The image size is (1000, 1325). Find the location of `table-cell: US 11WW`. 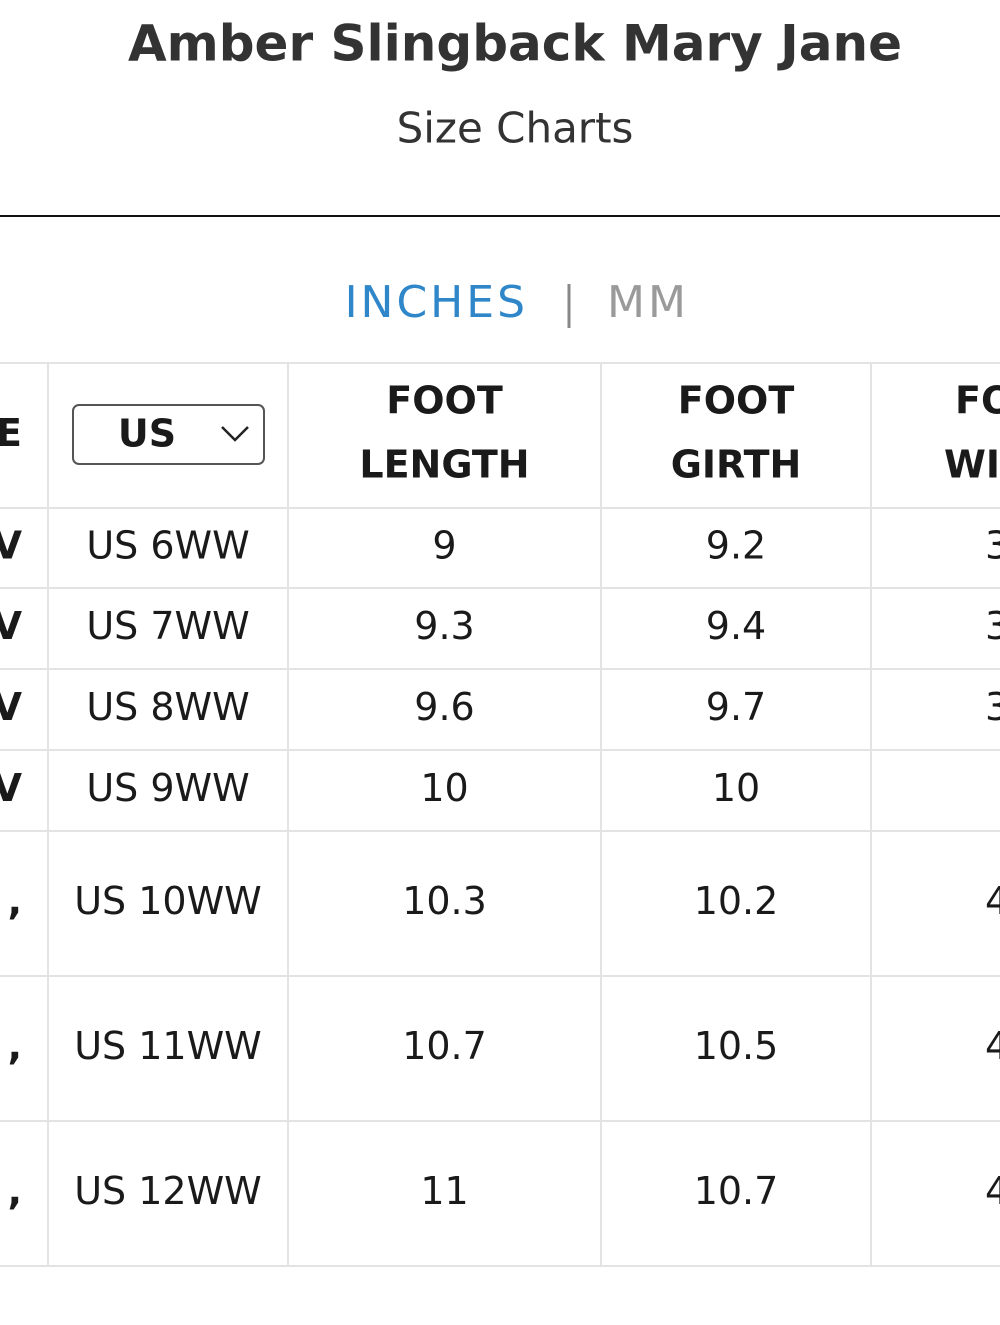

table-cell: US 11WW is located at coordinates (168, 1046).